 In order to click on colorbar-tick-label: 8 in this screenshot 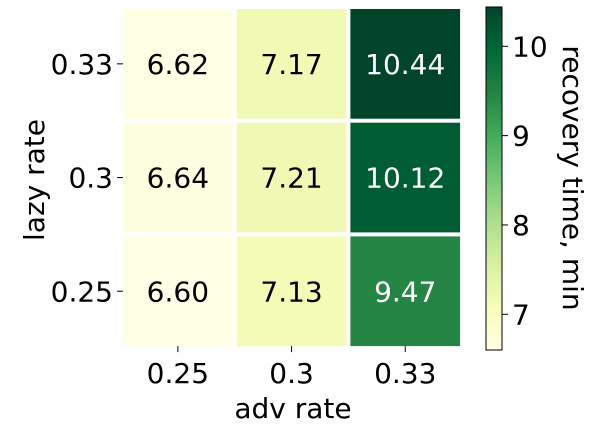, I will do `click(521, 225)`.